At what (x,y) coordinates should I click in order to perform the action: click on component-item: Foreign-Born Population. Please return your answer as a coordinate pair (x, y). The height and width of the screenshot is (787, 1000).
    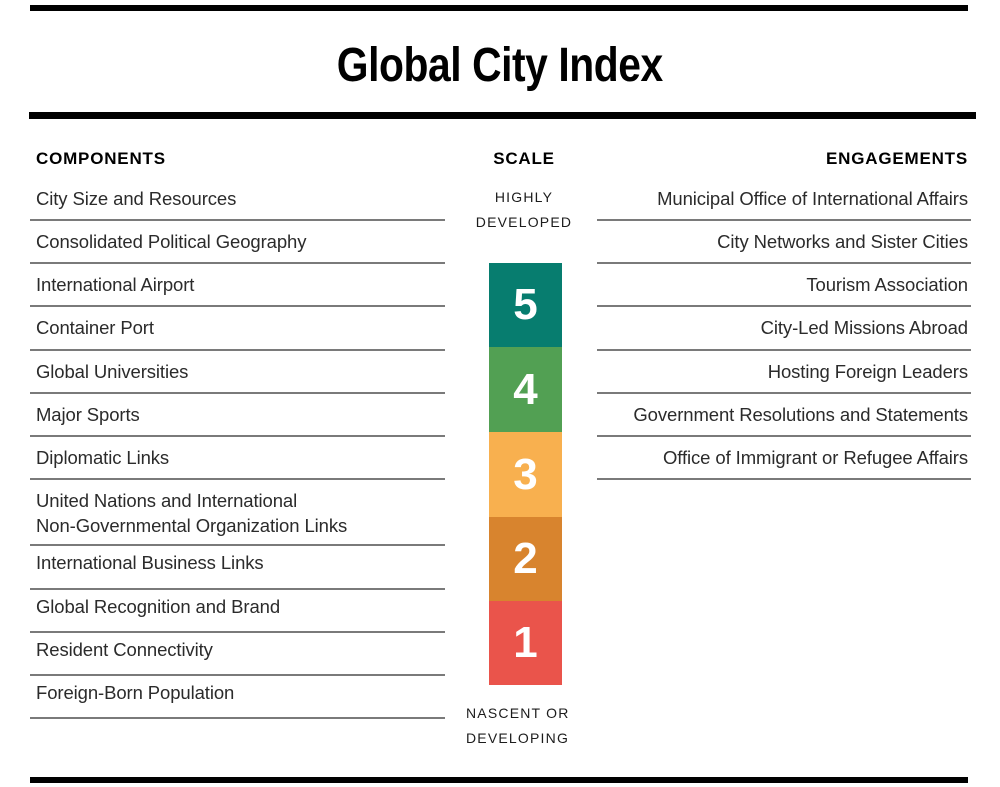
    Looking at the image, I should click on (135, 692).